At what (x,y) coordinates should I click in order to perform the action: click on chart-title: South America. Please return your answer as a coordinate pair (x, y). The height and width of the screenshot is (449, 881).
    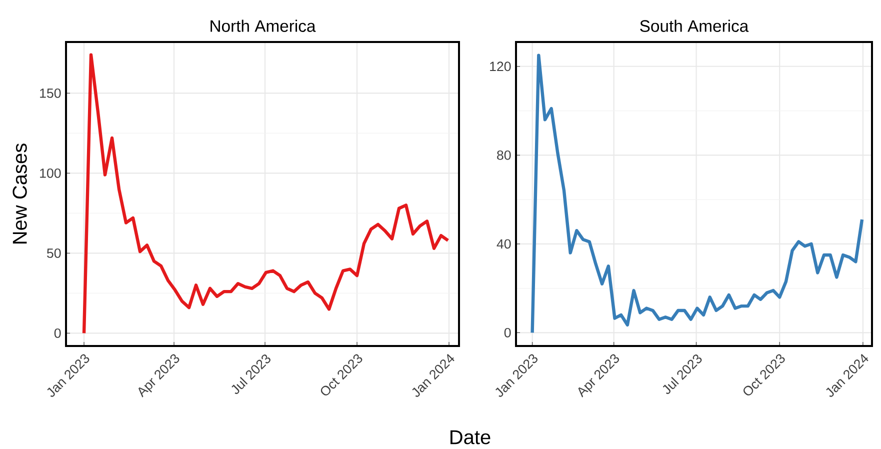
    Looking at the image, I should click on (694, 26).